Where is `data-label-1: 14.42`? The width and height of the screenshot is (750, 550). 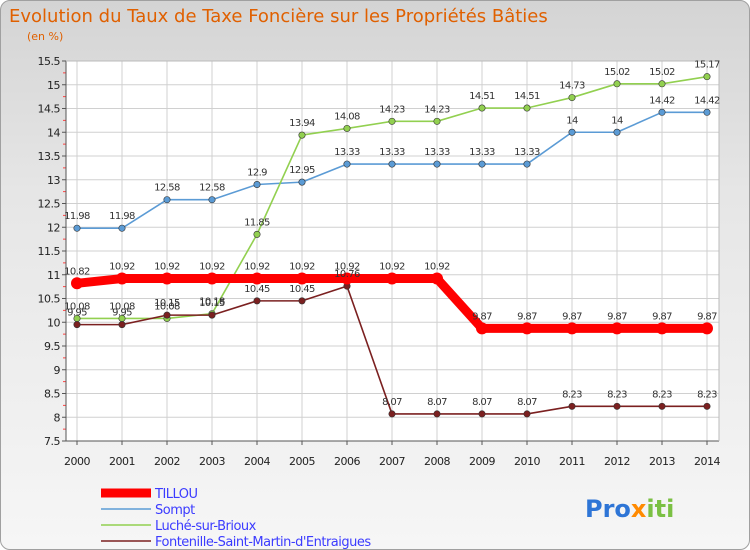
data-label-1: 14.42 is located at coordinates (662, 100).